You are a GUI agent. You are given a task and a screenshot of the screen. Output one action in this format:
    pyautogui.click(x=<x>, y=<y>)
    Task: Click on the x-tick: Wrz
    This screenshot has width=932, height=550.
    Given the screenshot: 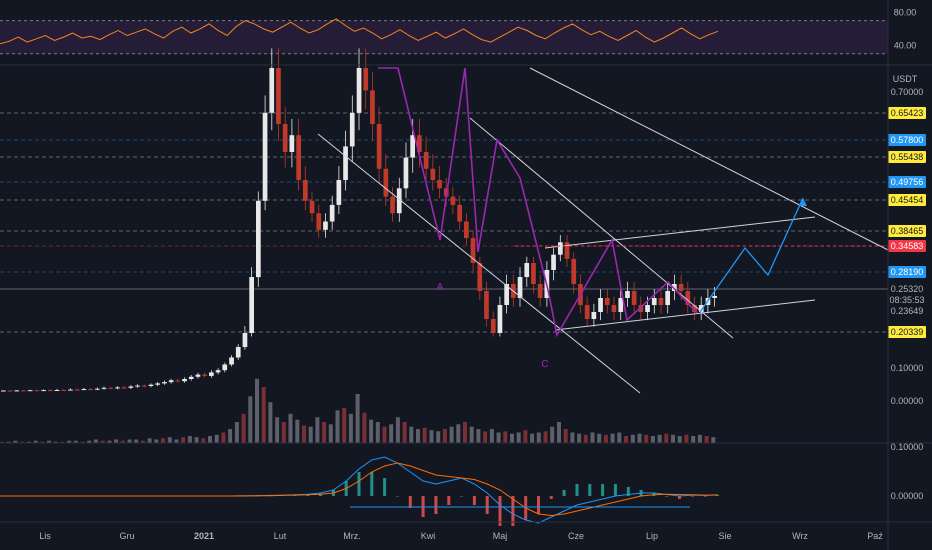 What is the action you would take?
    pyautogui.click(x=800, y=536)
    